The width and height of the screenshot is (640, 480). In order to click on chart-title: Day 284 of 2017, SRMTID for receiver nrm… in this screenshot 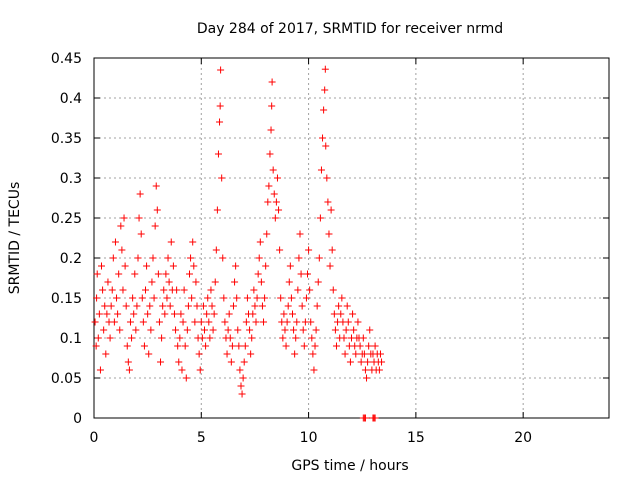, I will do `click(350, 29)`.